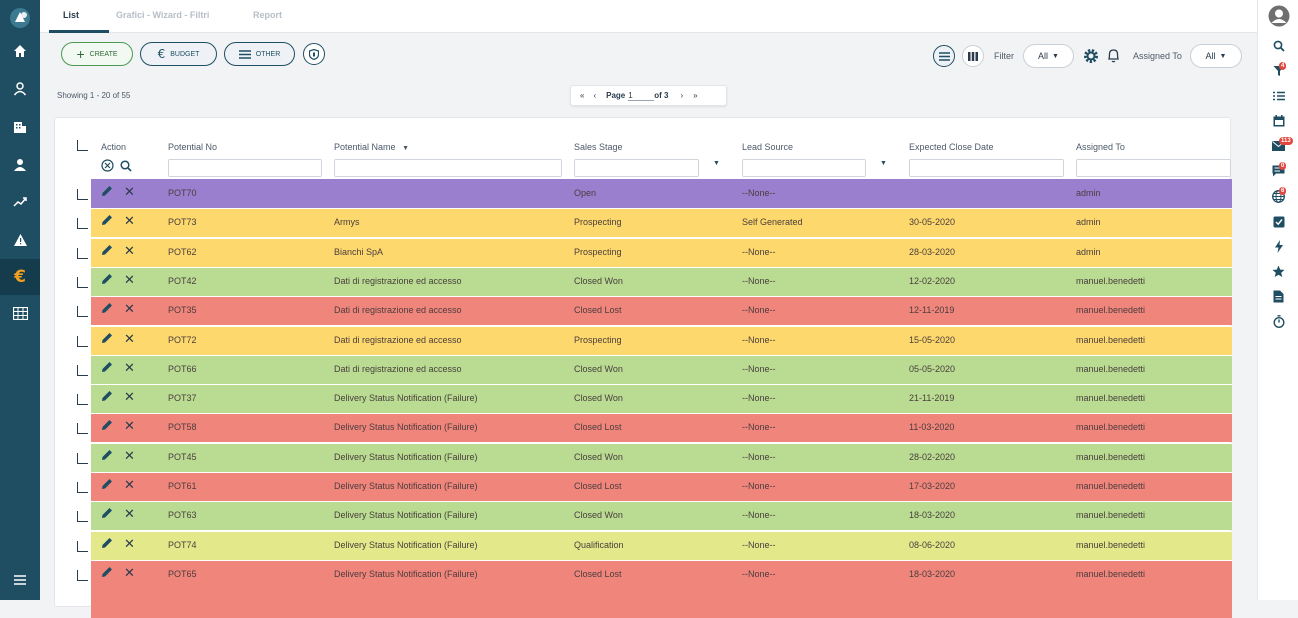 The height and width of the screenshot is (618, 1298). What do you see at coordinates (182, 574) in the screenshot?
I see `cell-potential-no: POT65` at bounding box center [182, 574].